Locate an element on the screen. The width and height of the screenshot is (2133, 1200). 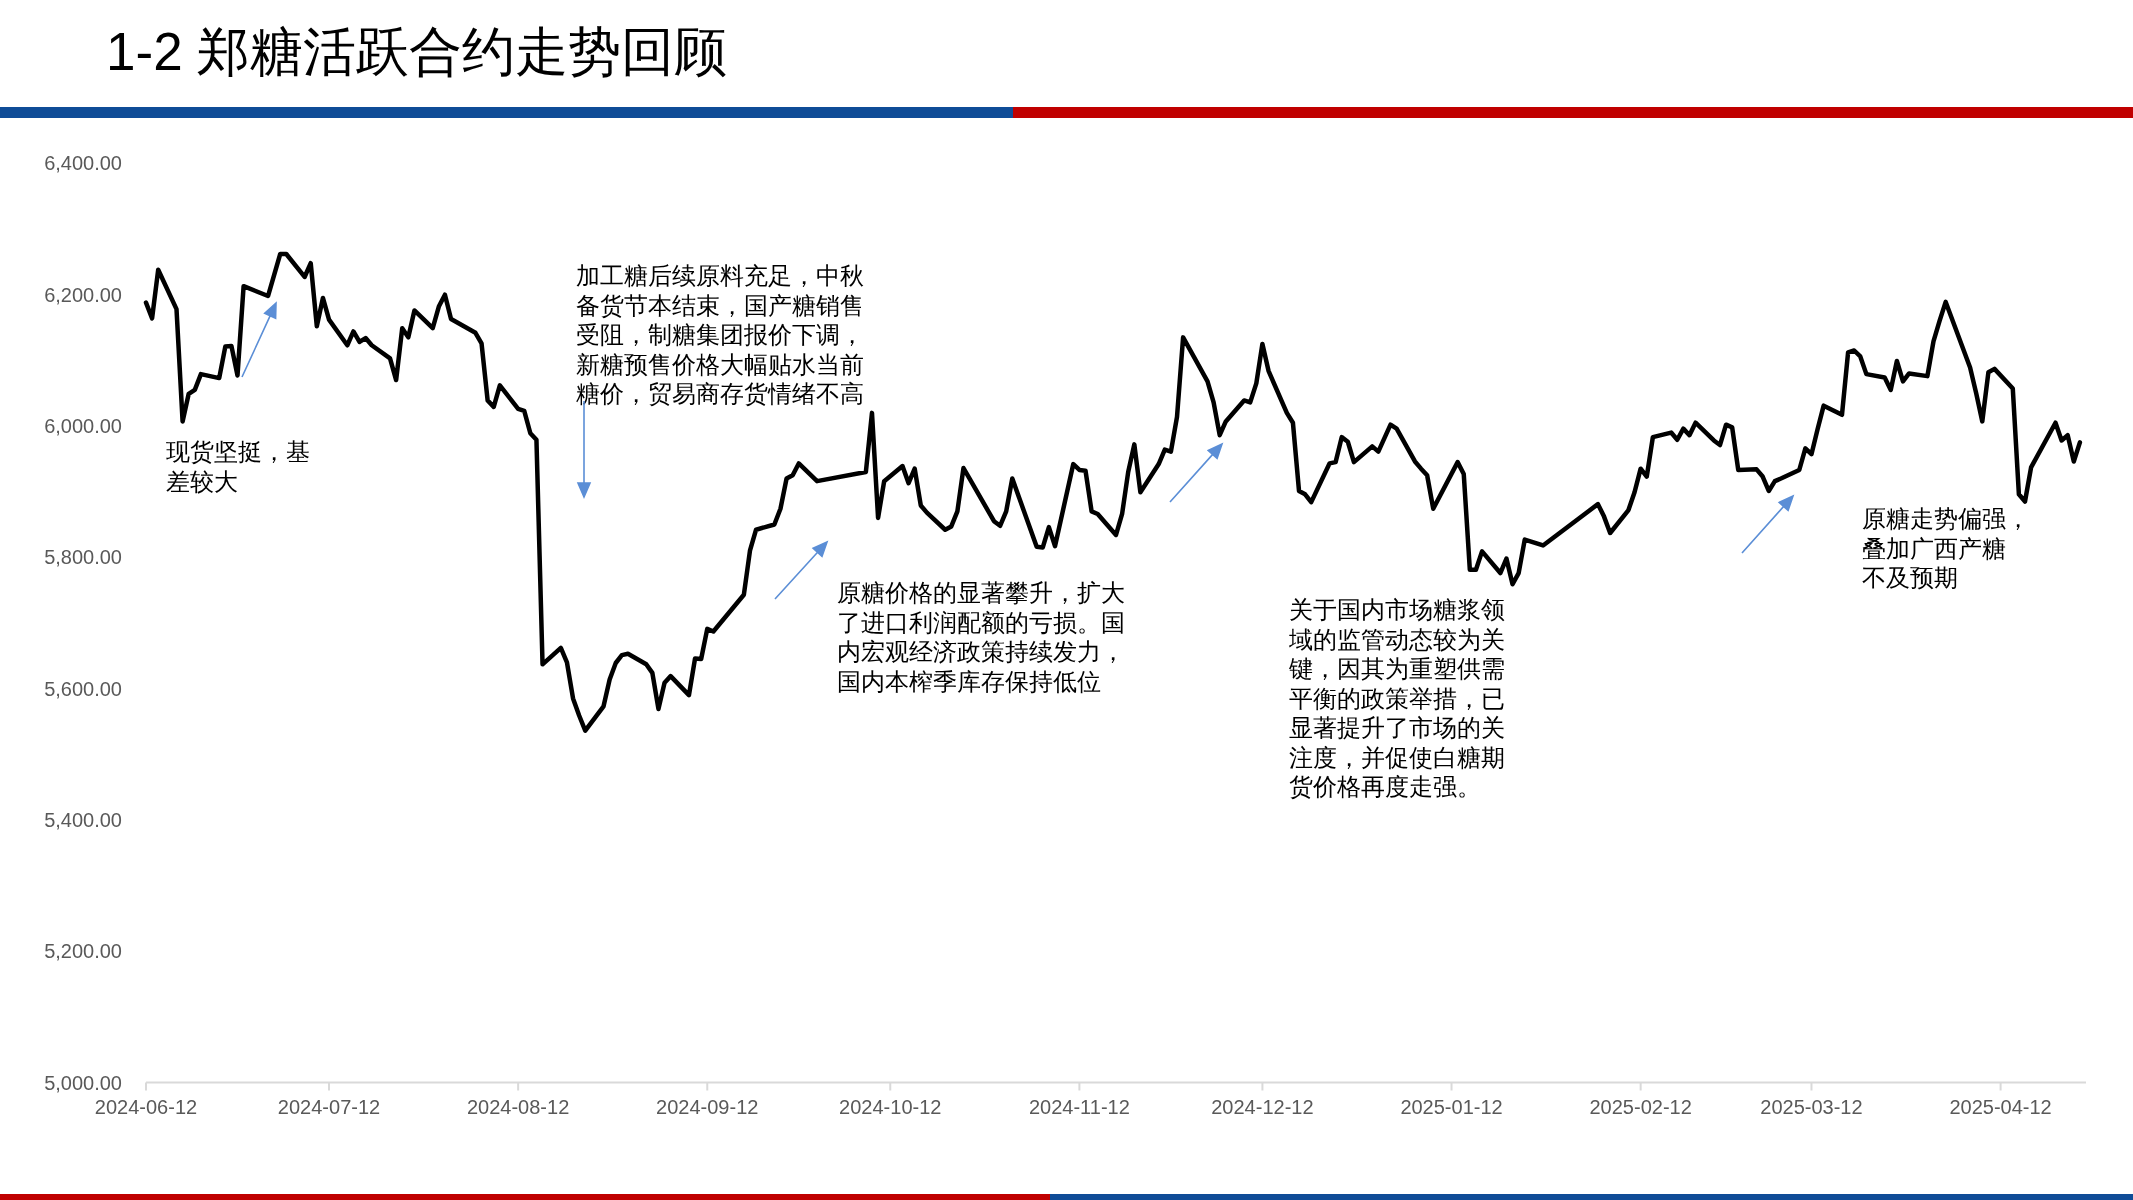
annotation: 关于国内市场糖浆领域的监管动态较为关键，因其为重塑供需平衡的政策举措，已显著提升了市场的关注度，并促使白糖期货价格再度走强。 is located at coordinates (1396, 699).